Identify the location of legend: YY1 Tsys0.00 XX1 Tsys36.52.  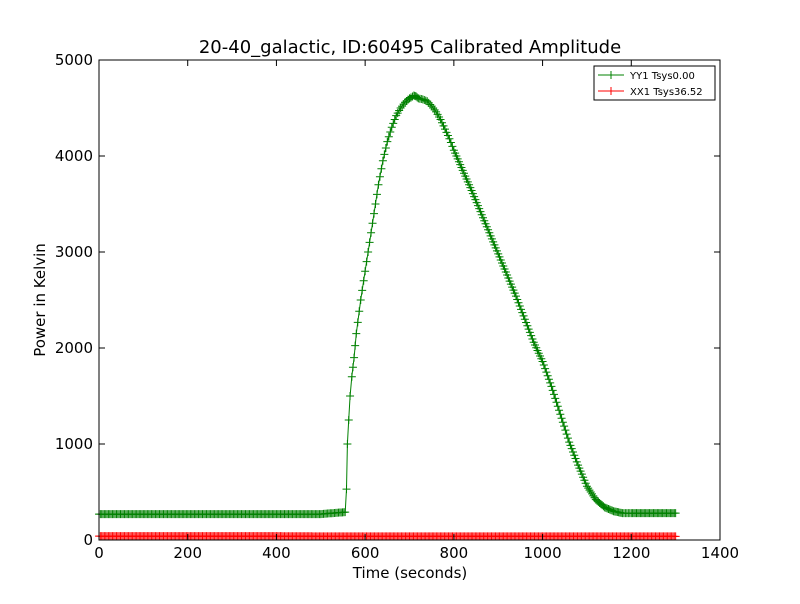
(654, 83).